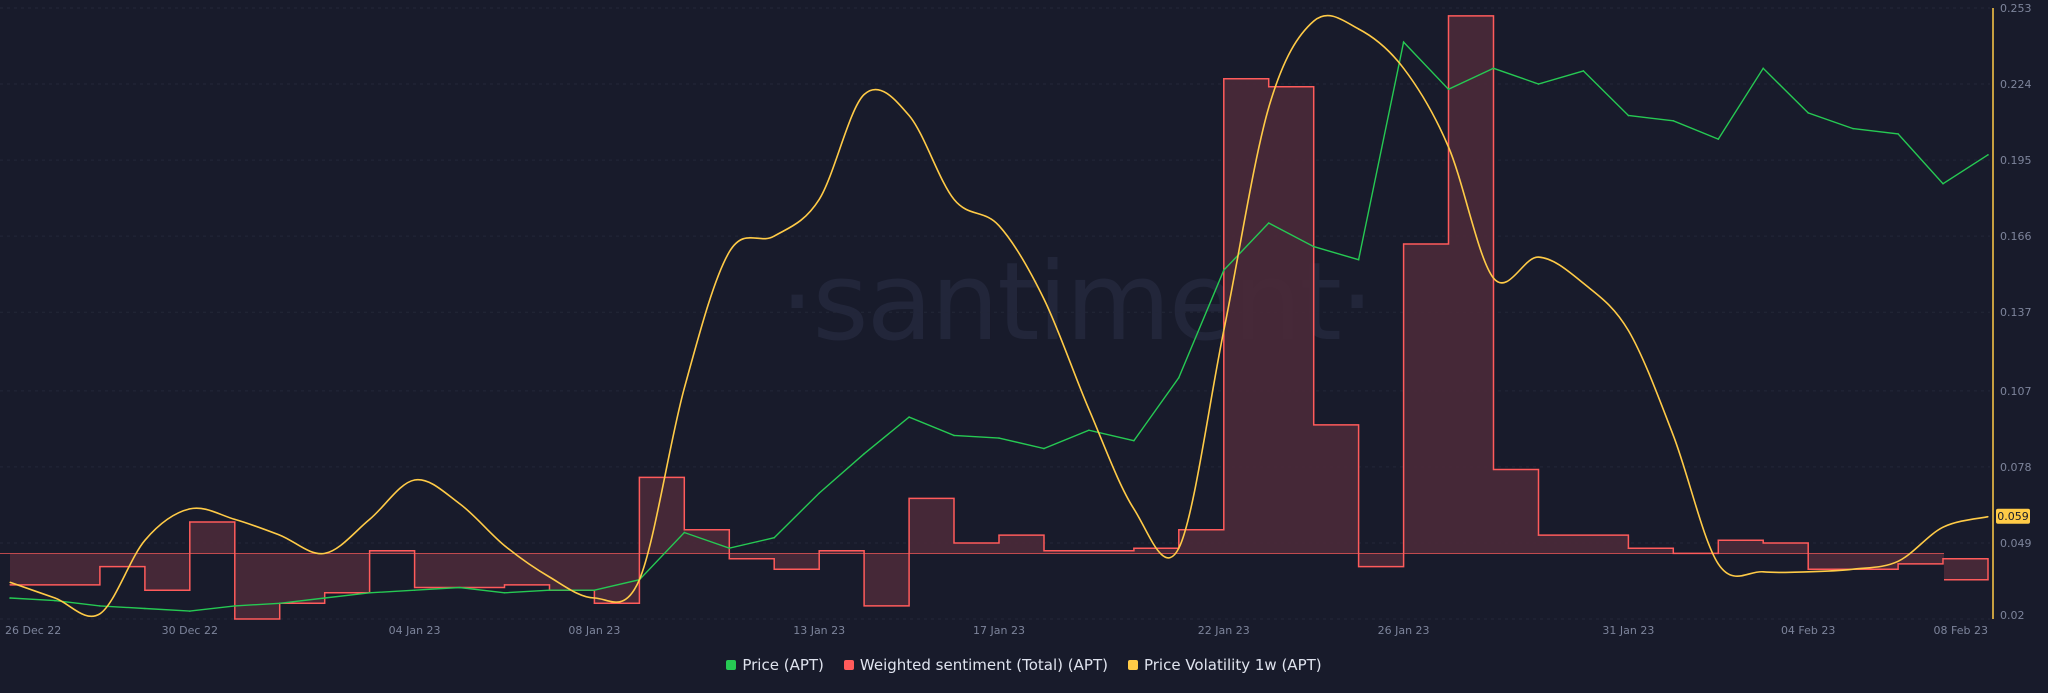 This screenshot has height=693, width=2048. I want to click on y-tick-label: 0.195, so click(2016, 160).